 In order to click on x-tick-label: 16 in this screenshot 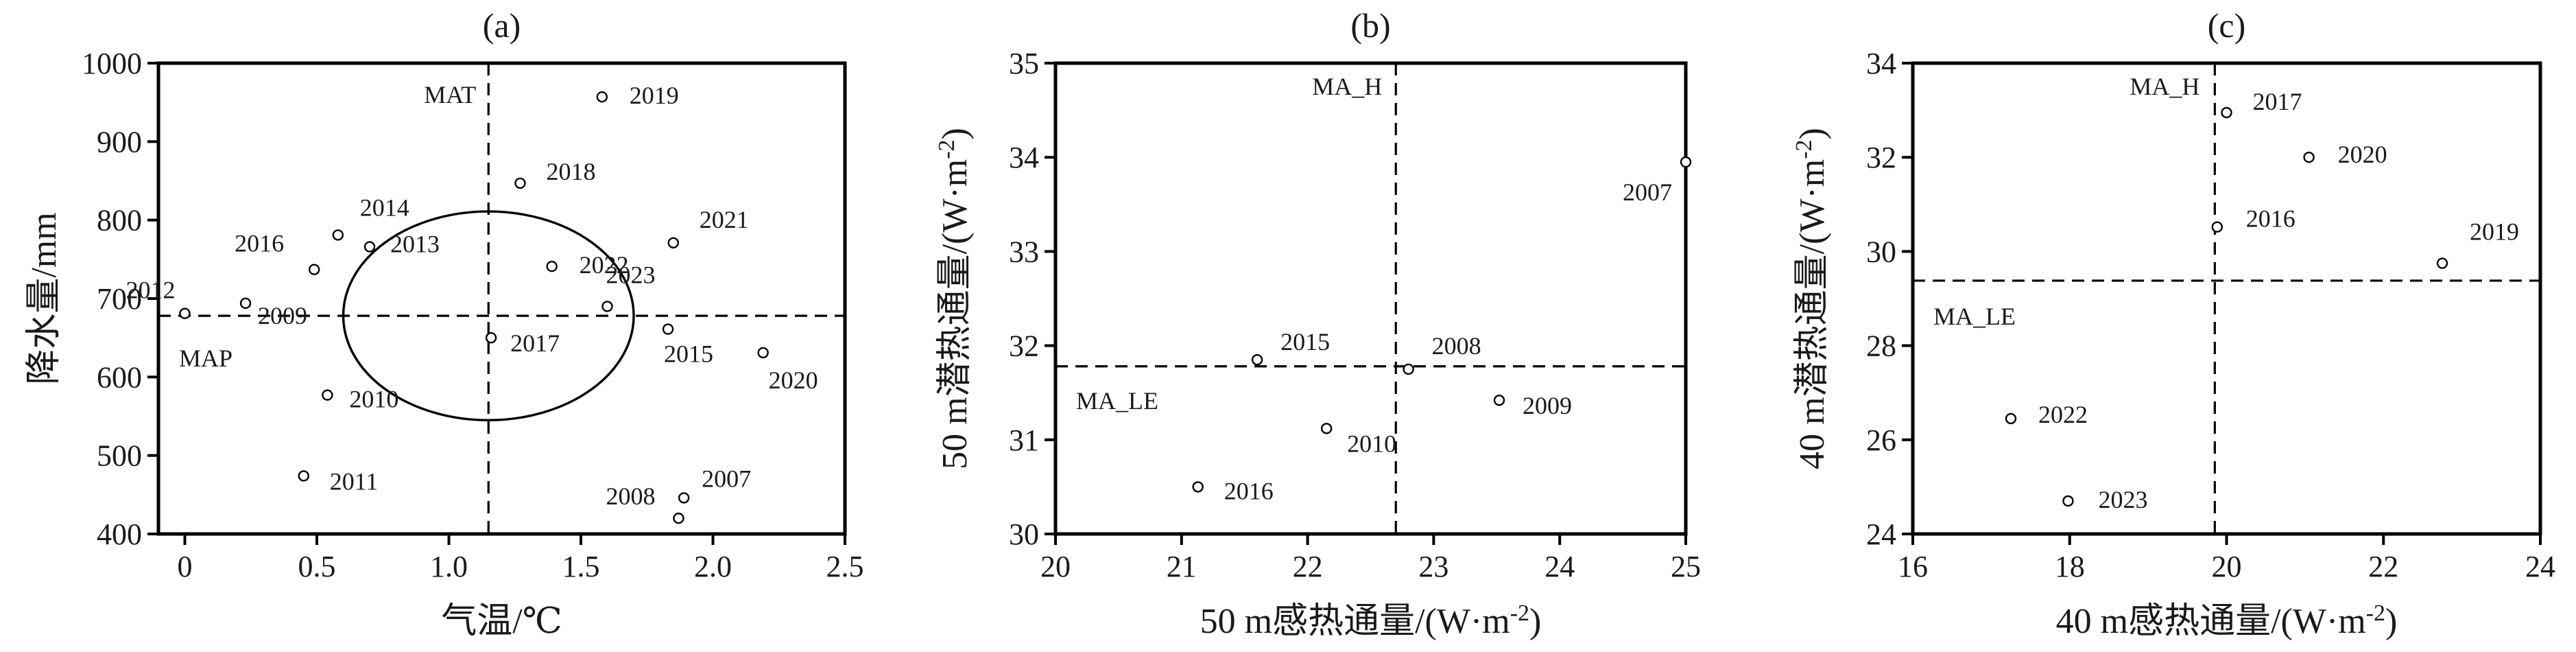, I will do `click(1913, 566)`.